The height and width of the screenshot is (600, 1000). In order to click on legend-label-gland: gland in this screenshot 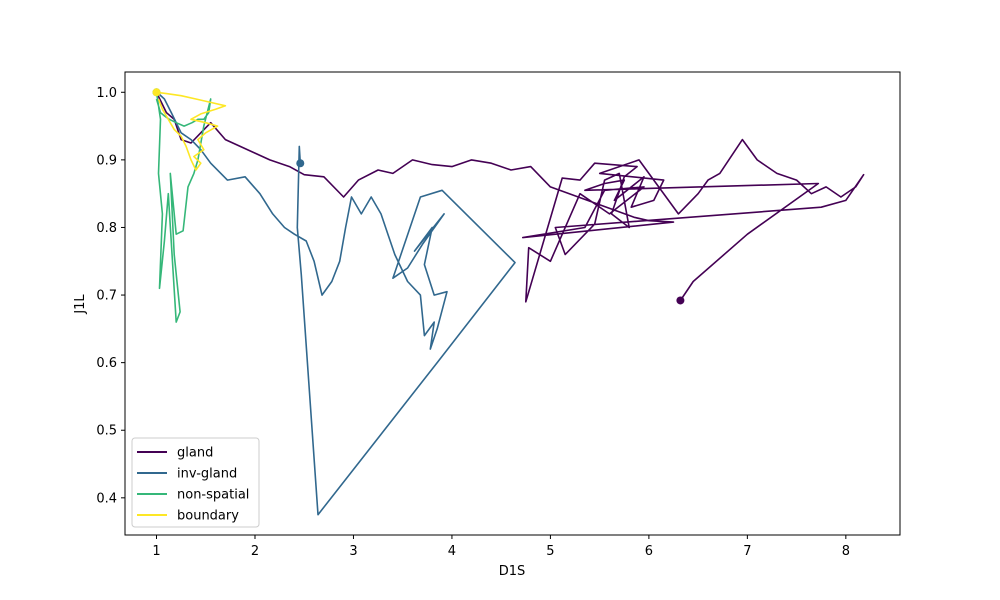, I will do `click(195, 453)`.